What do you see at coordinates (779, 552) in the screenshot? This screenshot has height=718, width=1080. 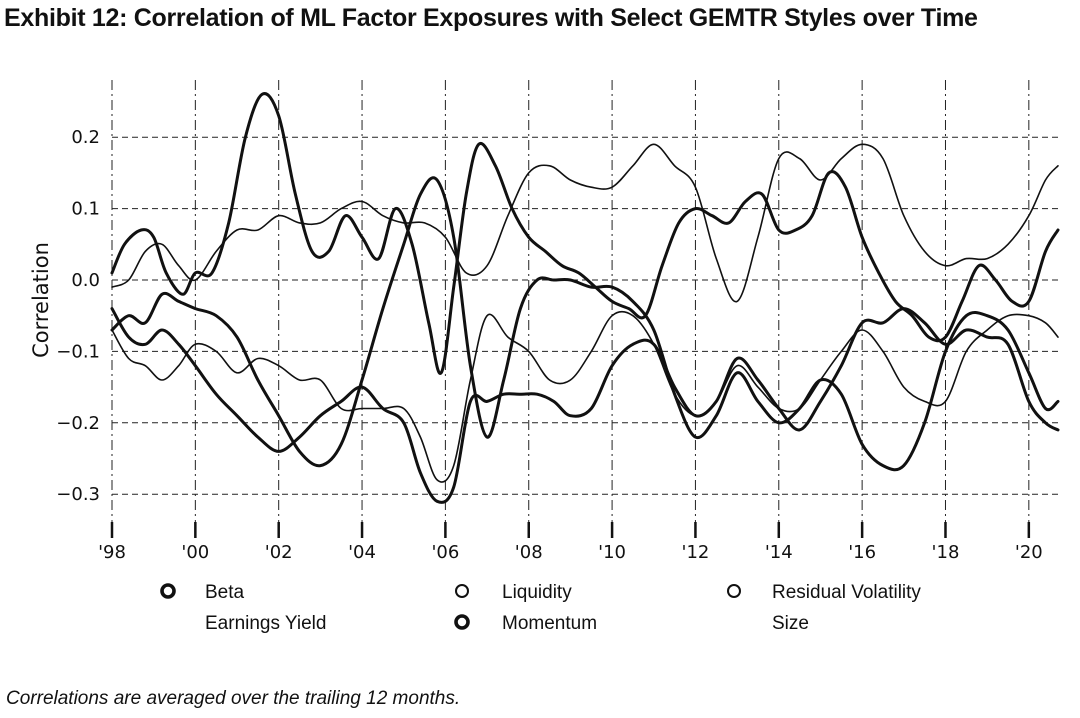 I see `x-tick-label: '14` at bounding box center [779, 552].